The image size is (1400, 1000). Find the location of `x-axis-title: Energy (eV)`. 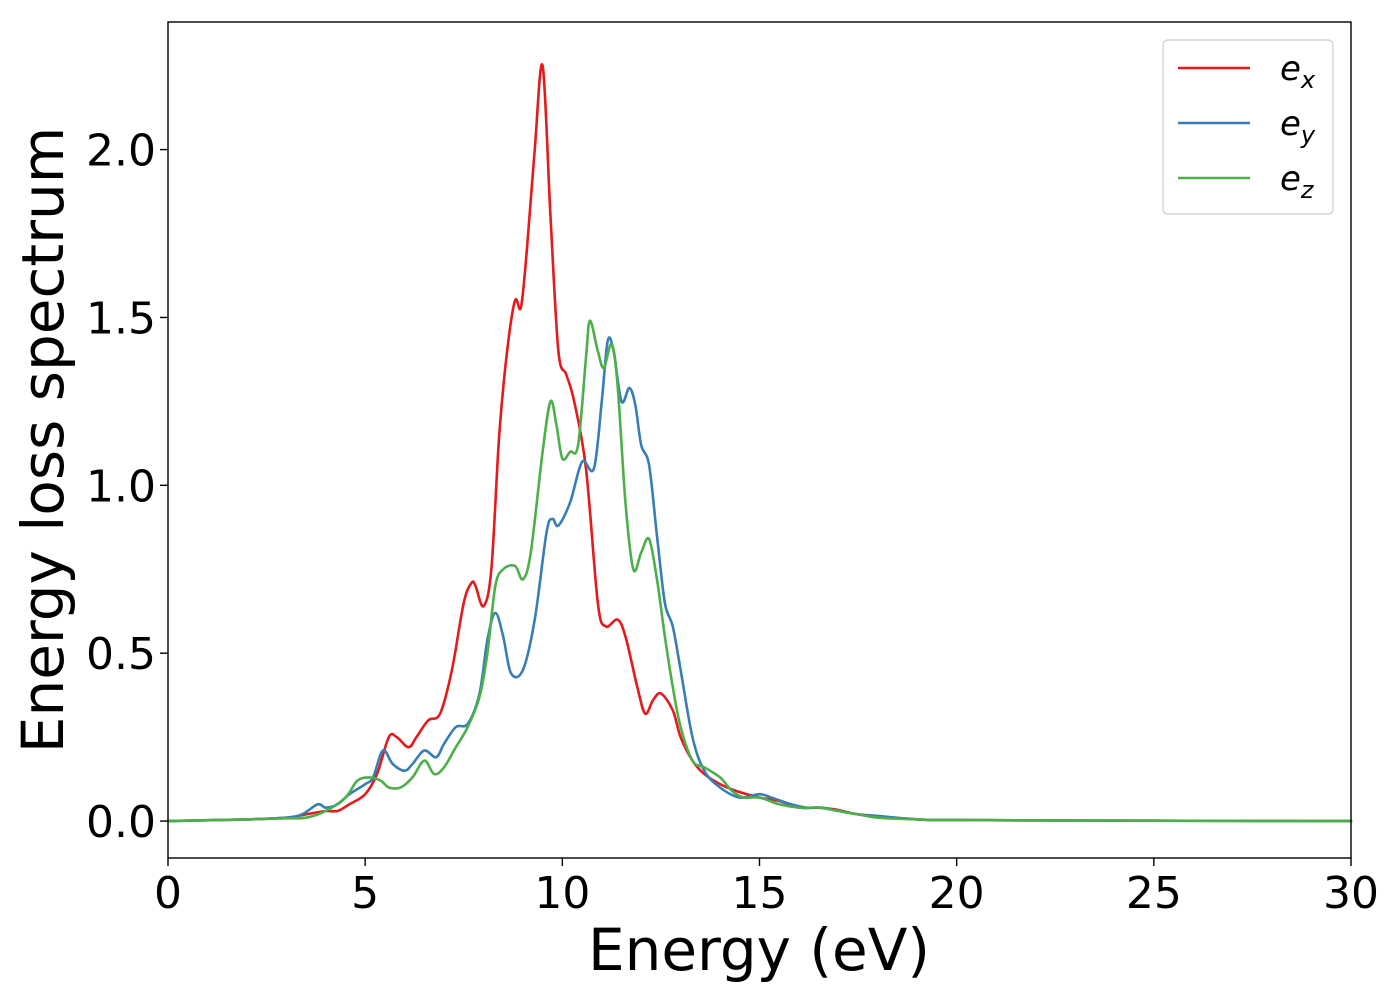

x-axis-title: Energy (eV) is located at coordinates (759, 950).